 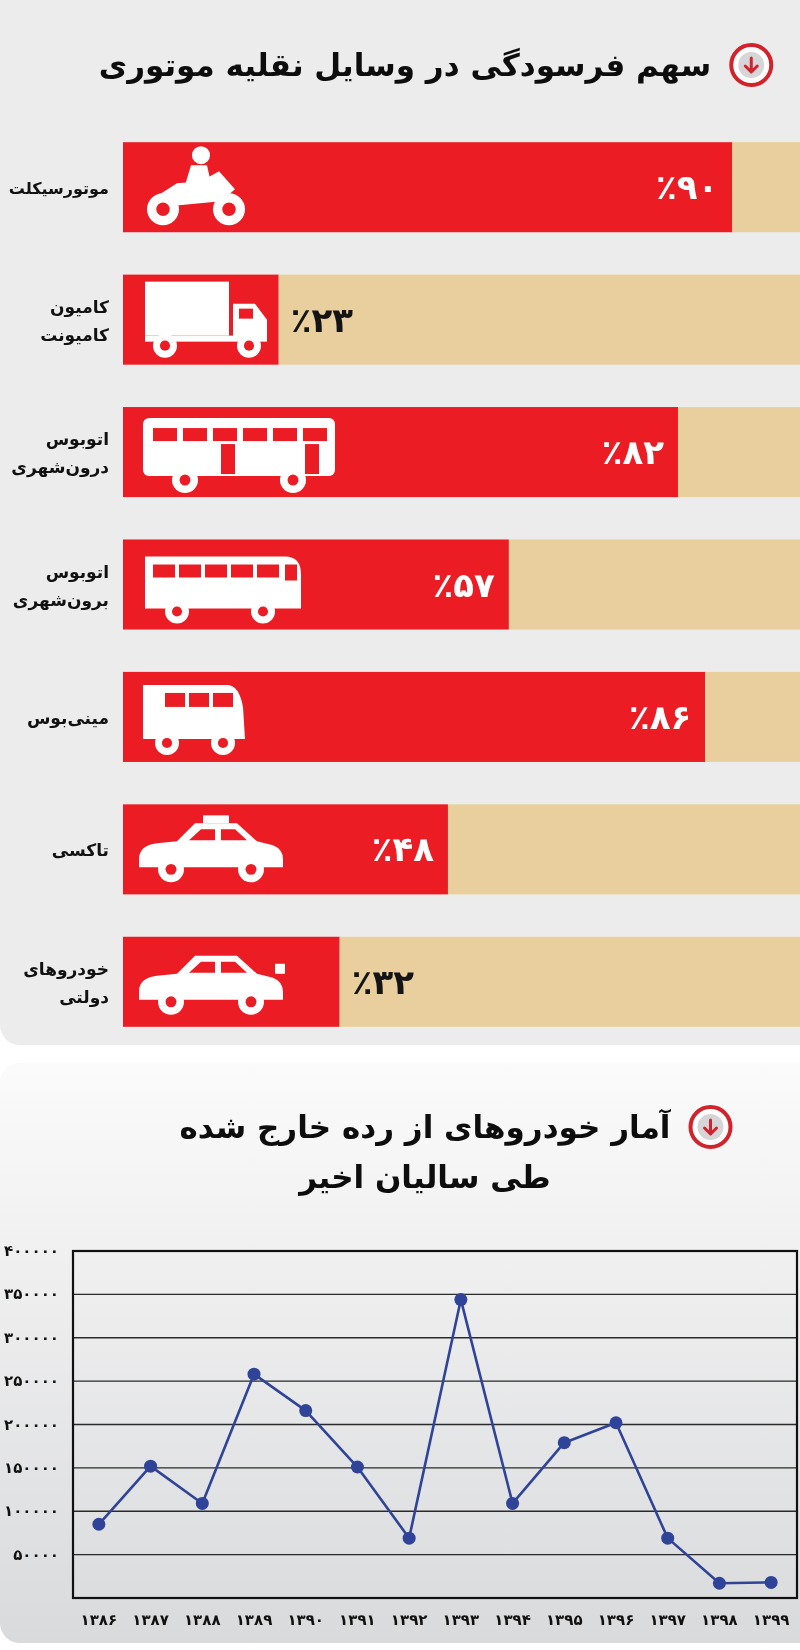 What do you see at coordinates (31, 1251) in the screenshot?
I see `y-tick-label: ۴۰۰۰۰۰` at bounding box center [31, 1251].